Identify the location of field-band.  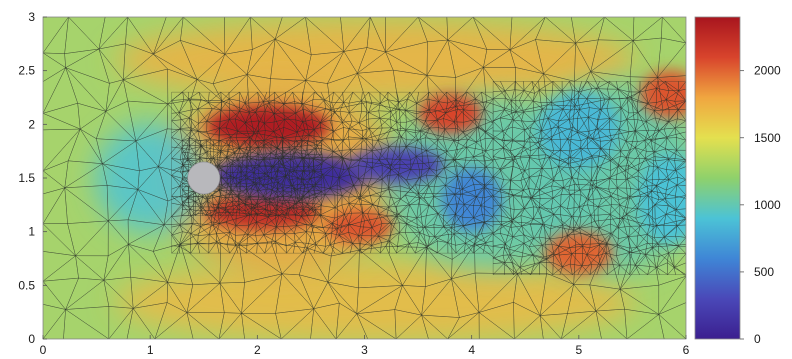
(375, 300).